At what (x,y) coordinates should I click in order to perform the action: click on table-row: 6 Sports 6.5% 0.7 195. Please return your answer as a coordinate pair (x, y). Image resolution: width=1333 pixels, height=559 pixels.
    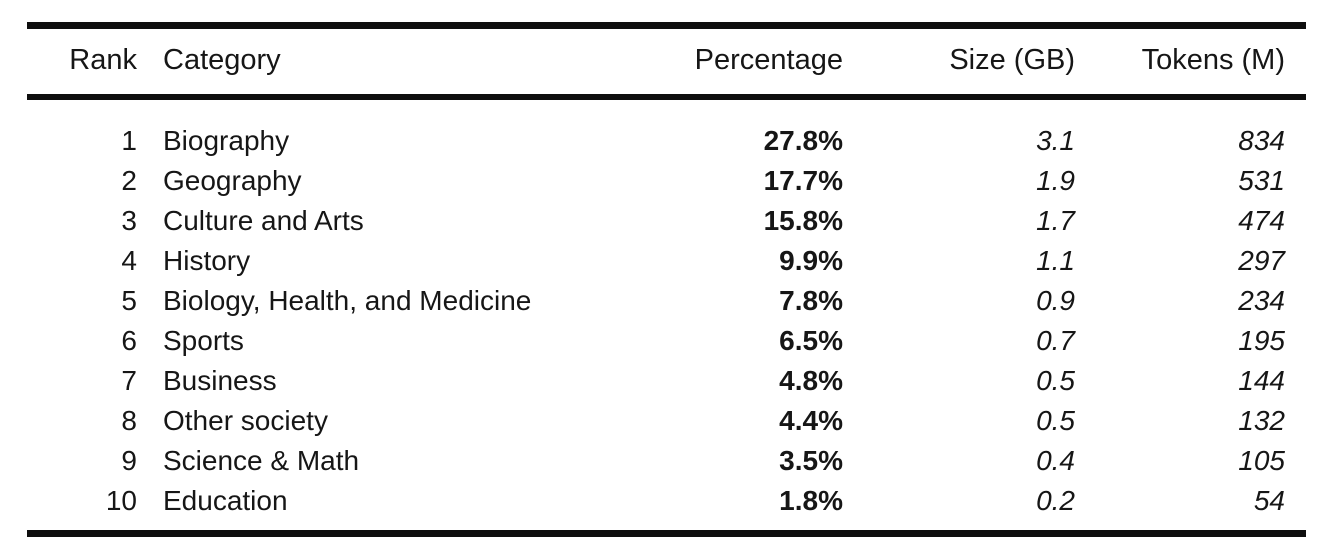
    Looking at the image, I should click on (666, 341).